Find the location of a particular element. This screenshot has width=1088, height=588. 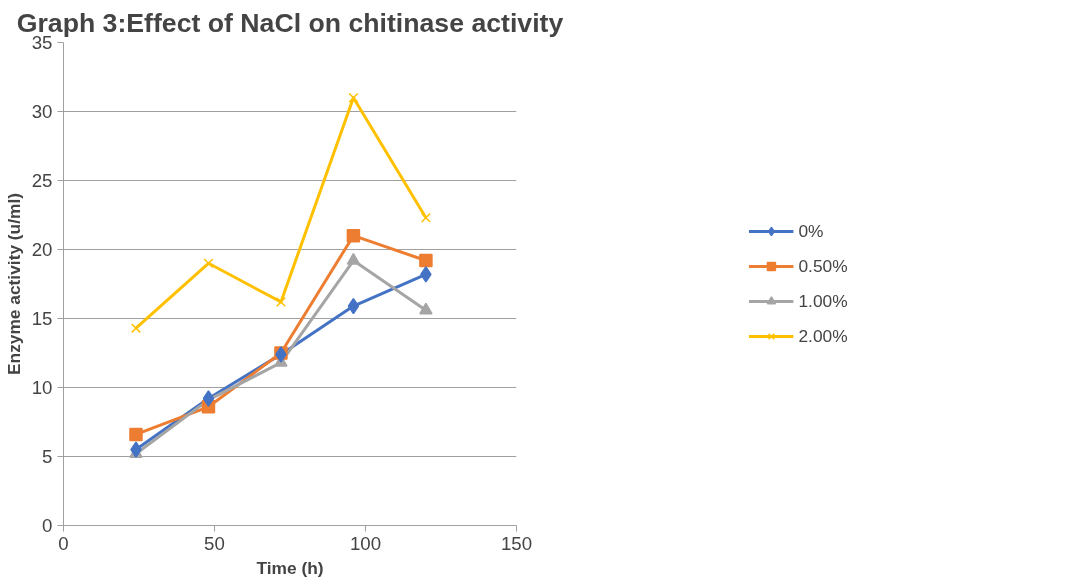

x-tick-label: 150 is located at coordinates (516, 543).